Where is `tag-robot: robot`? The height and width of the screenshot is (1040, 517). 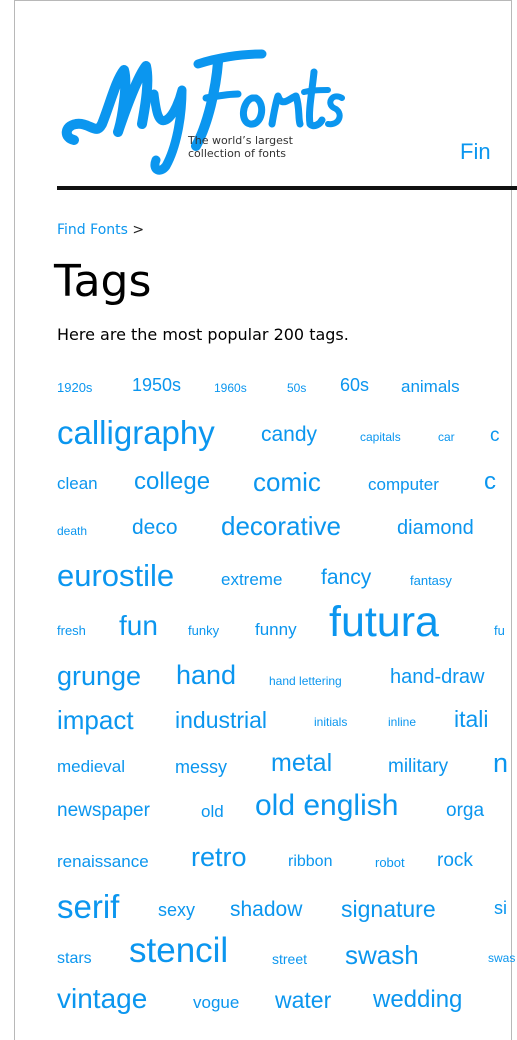
tag-robot: robot is located at coordinates (390, 862).